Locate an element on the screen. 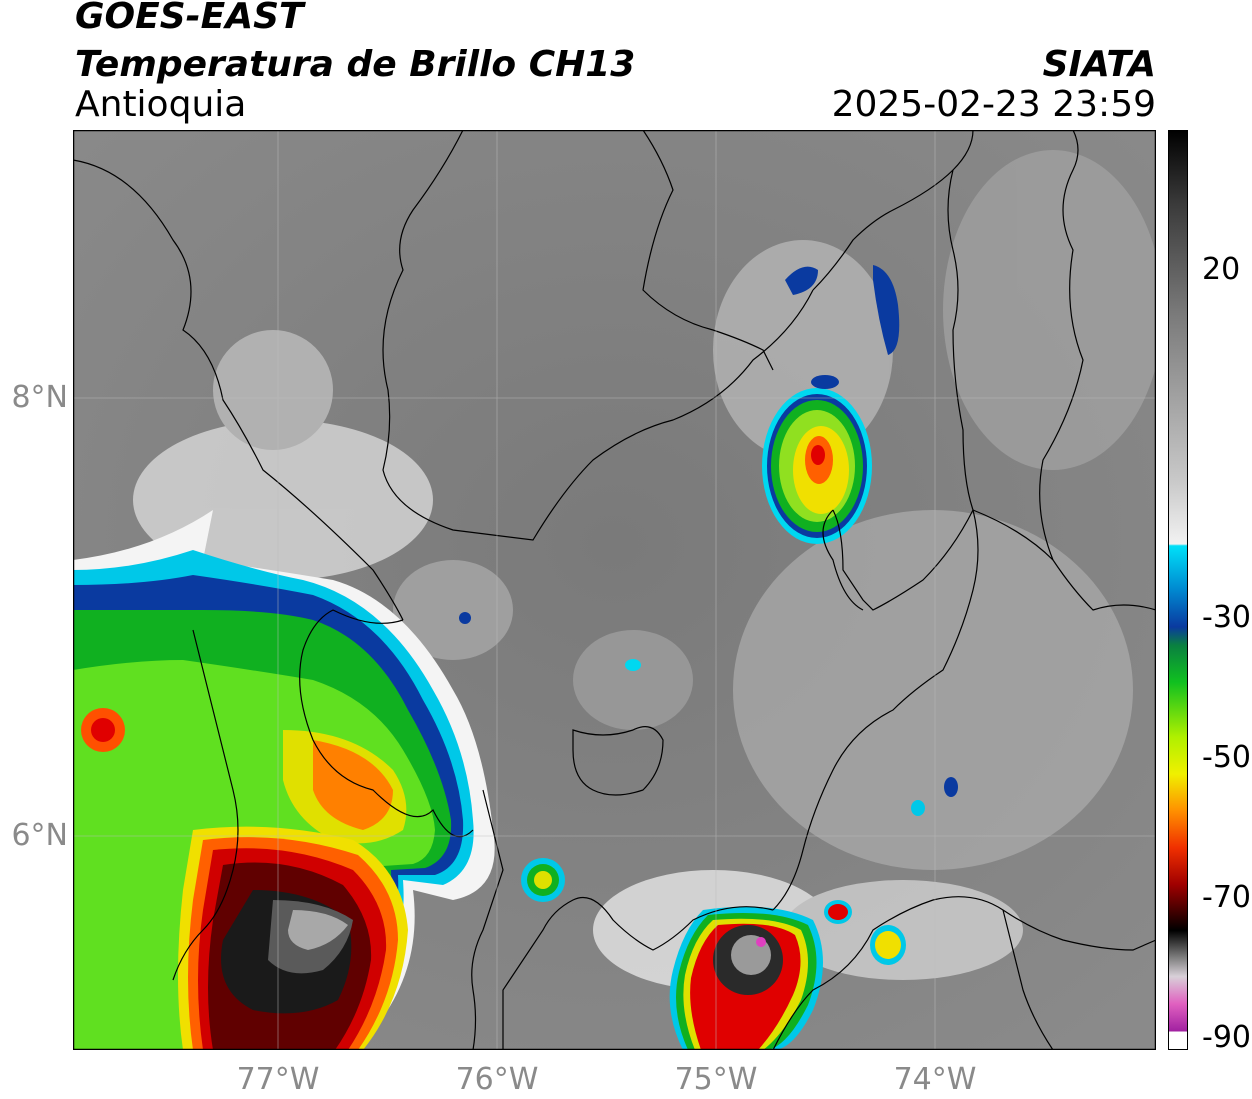 The width and height of the screenshot is (1252, 1099). colorbar-tick-20: 20 is located at coordinates (1221, 269).